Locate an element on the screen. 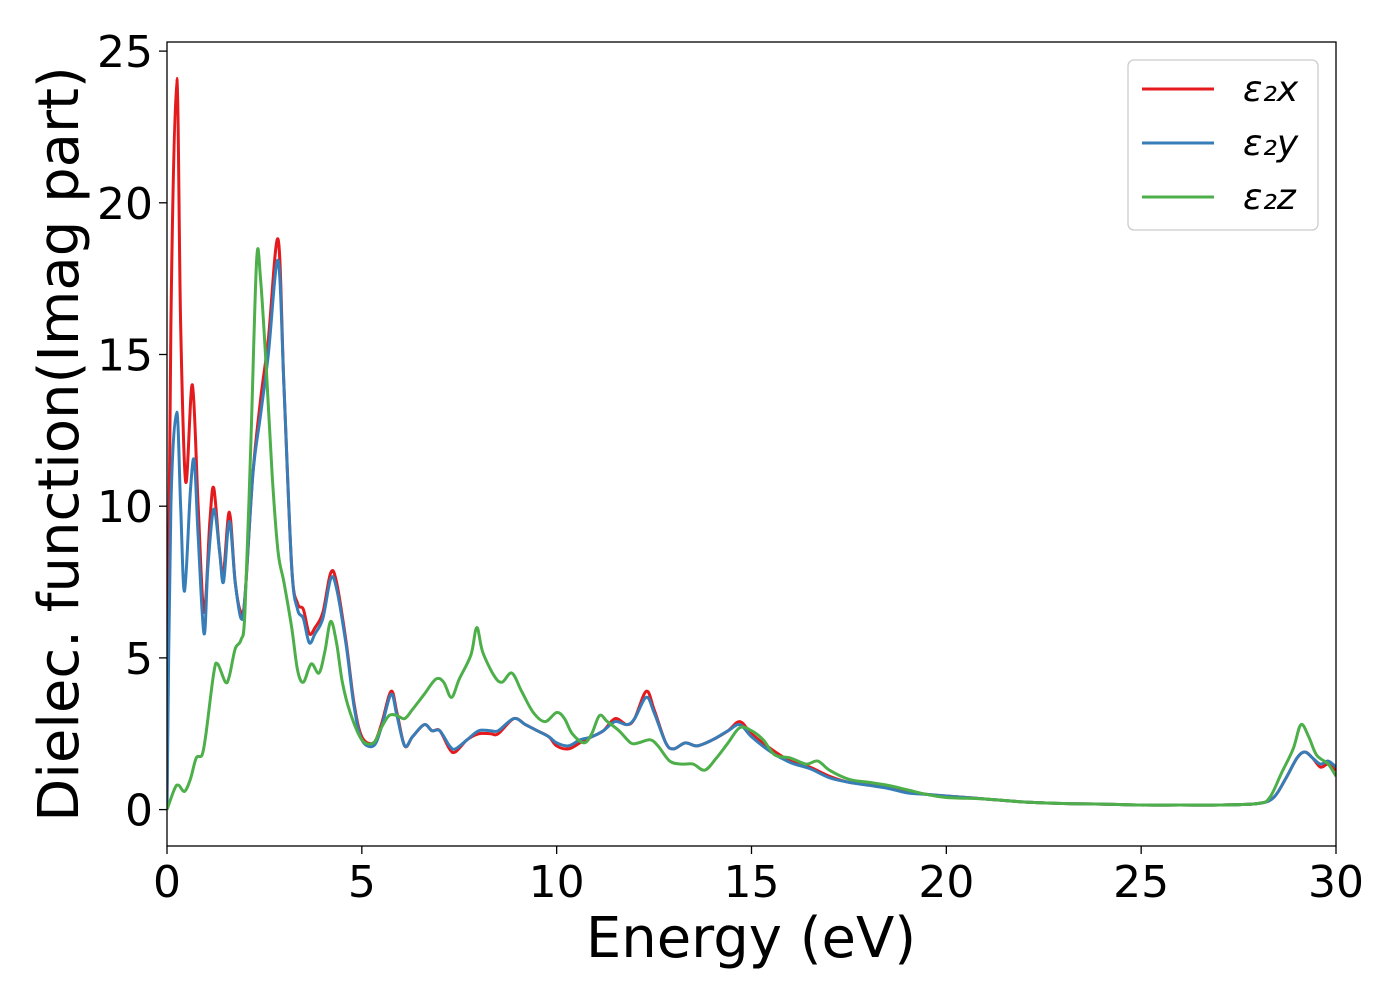  x-tick-label: 10 is located at coordinates (557, 882).